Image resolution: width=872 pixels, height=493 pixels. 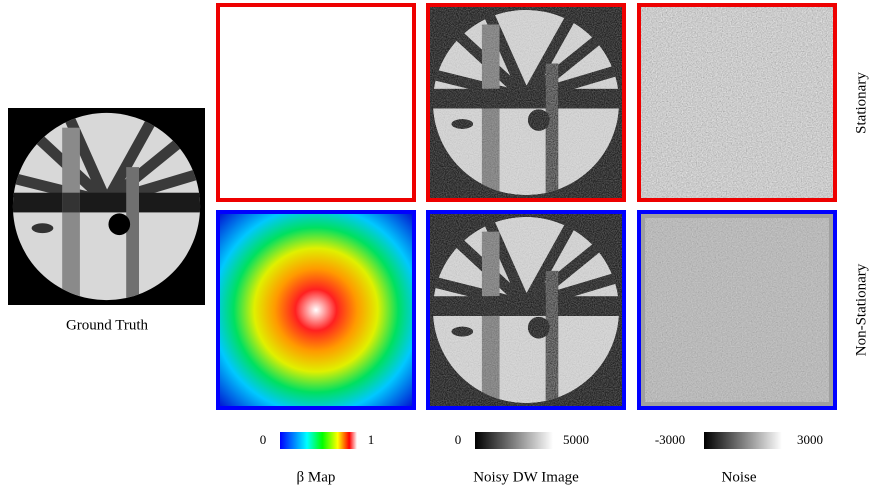 What do you see at coordinates (737, 310) in the screenshot?
I see `noise-nonstationary` at bounding box center [737, 310].